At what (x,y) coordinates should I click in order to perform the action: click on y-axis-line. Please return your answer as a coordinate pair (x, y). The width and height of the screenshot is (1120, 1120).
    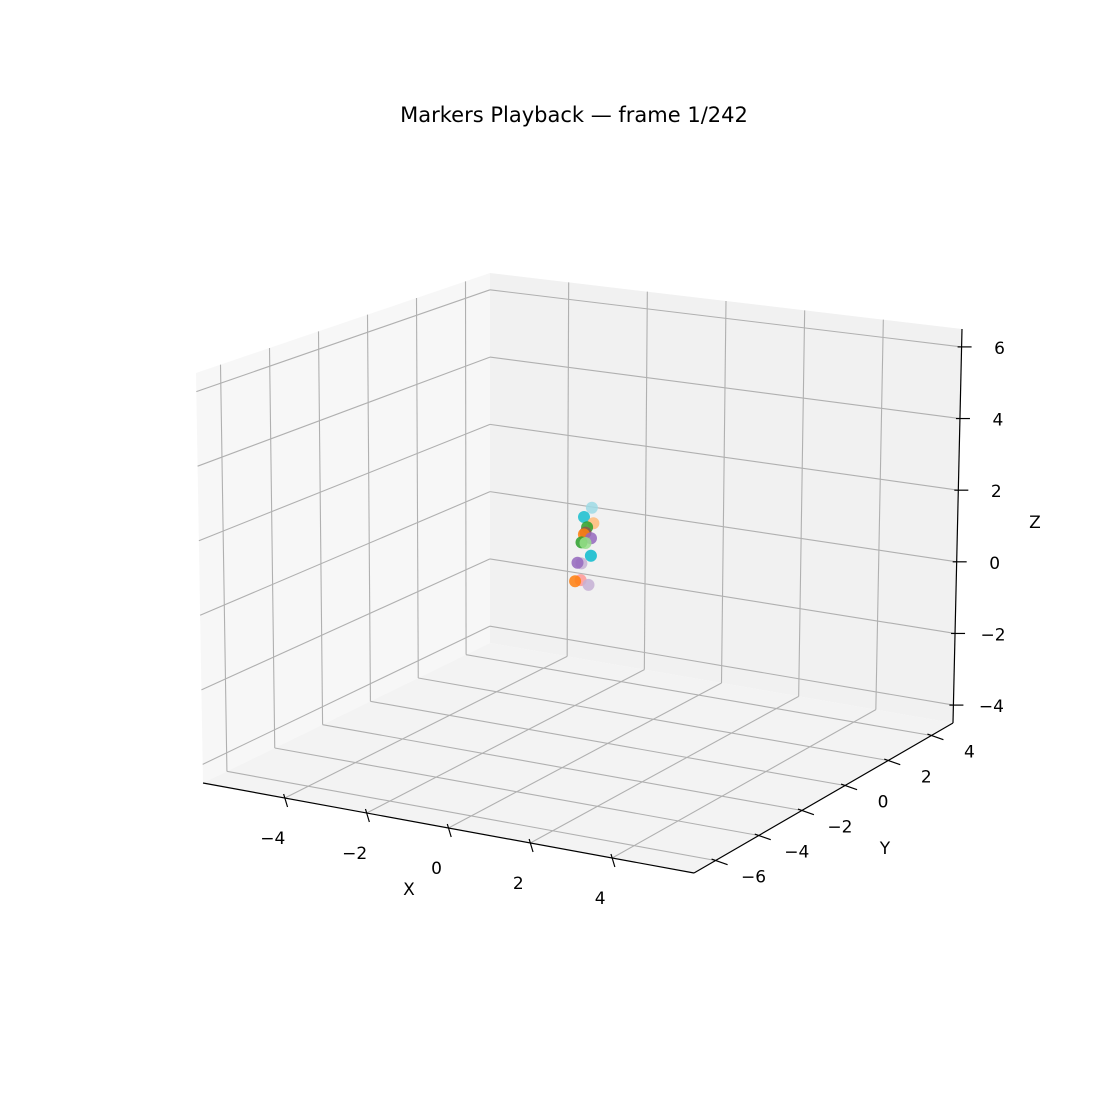
    Looking at the image, I should click on (823, 798).